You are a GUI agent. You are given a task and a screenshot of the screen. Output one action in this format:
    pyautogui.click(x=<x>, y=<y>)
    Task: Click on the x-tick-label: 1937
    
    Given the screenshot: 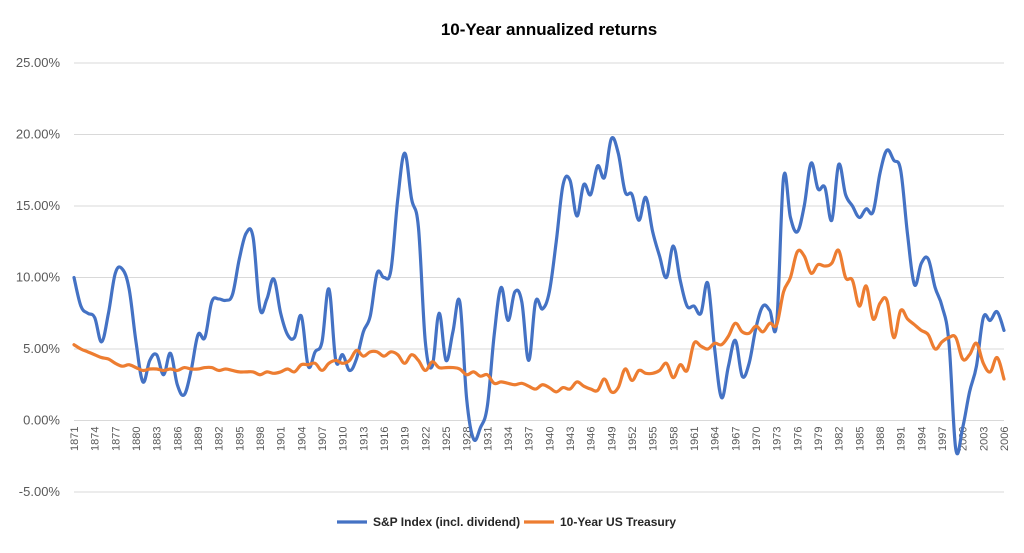 What is the action you would take?
    pyautogui.click(x=530, y=439)
    